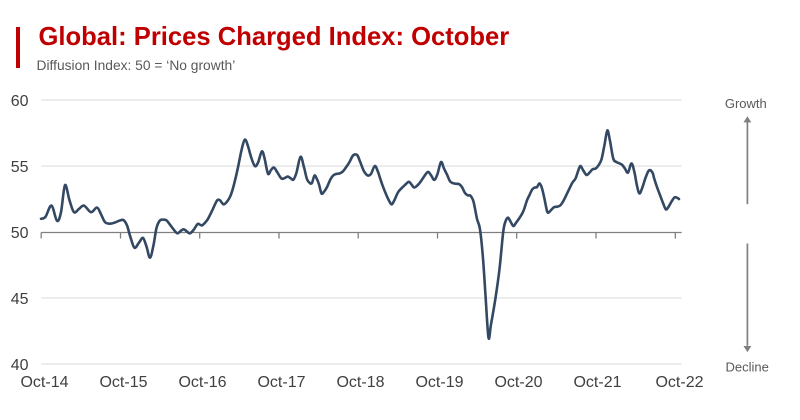  What do you see at coordinates (44, 382) in the screenshot?
I see `svg-text: Oct-14` at bounding box center [44, 382].